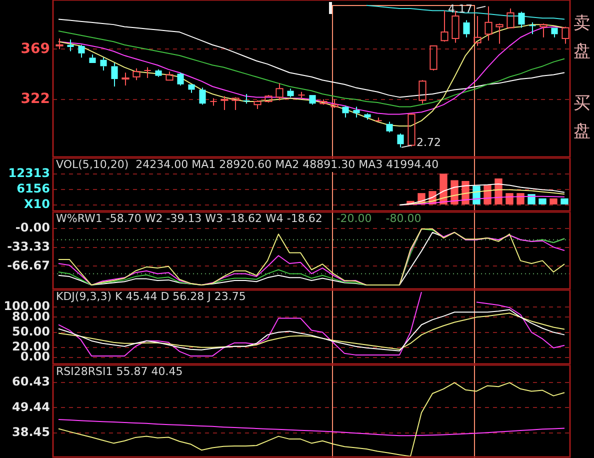 The image size is (594, 458). What do you see at coordinates (31, 407) in the screenshot?
I see `y-tick-label: 49.44` at bounding box center [31, 407].